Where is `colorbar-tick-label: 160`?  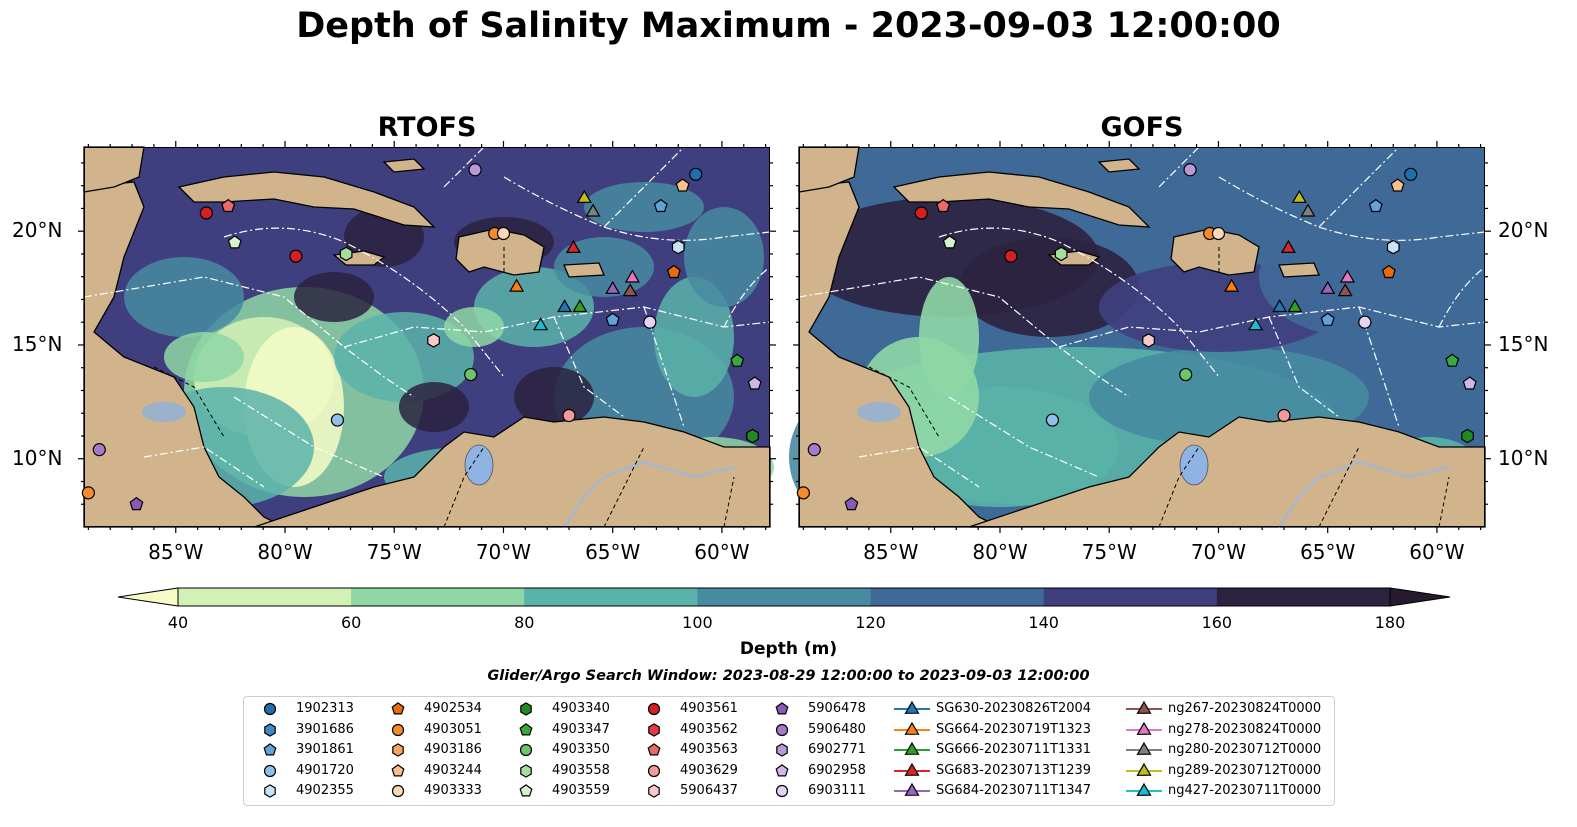
colorbar-tick-label: 160 is located at coordinates (1217, 622).